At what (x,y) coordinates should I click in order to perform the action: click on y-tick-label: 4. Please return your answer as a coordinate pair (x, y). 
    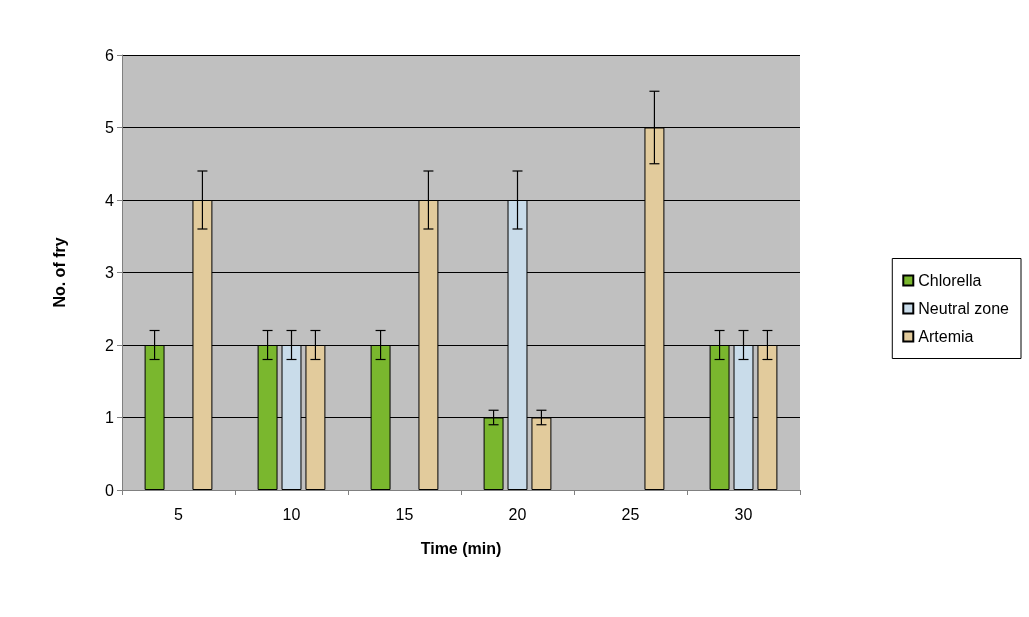
    Looking at the image, I should click on (110, 200).